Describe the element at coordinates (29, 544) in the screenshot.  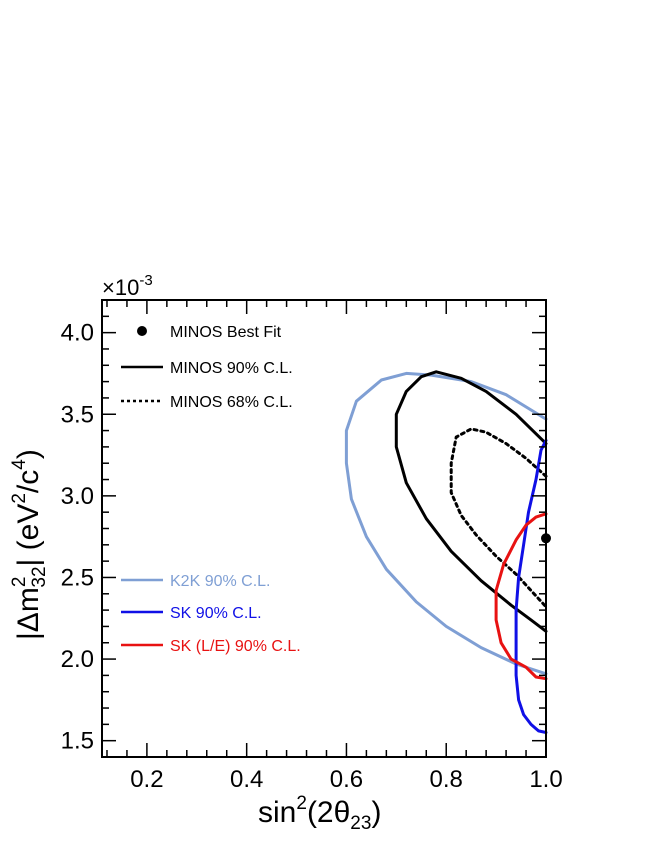
I see `y-axis-title: |Δm232| (eV2/c4)` at that location.